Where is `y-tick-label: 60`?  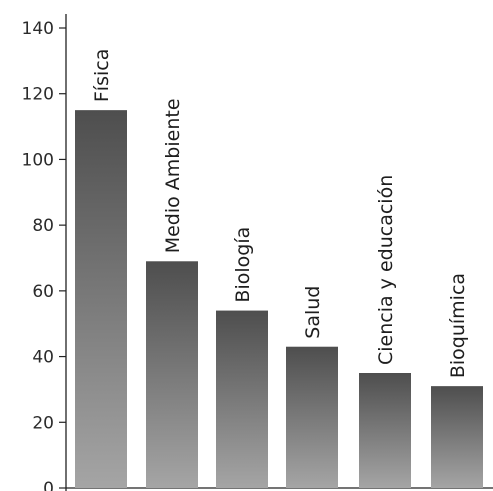 y-tick-label: 60 is located at coordinates (43, 292).